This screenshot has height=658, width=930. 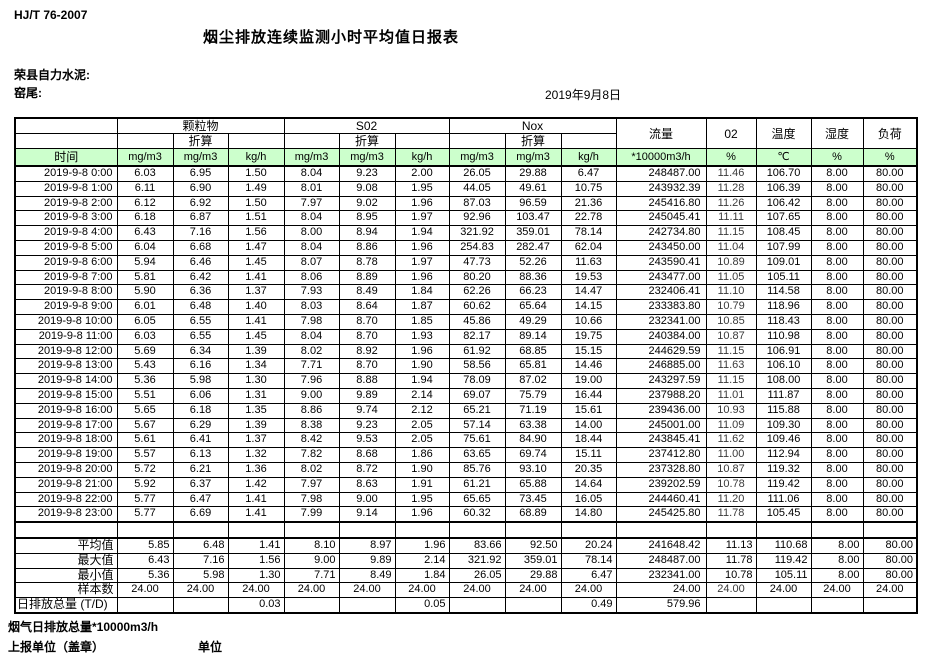 What do you see at coordinates (783, 218) in the screenshot?
I see `value-cell: 107.65` at bounding box center [783, 218].